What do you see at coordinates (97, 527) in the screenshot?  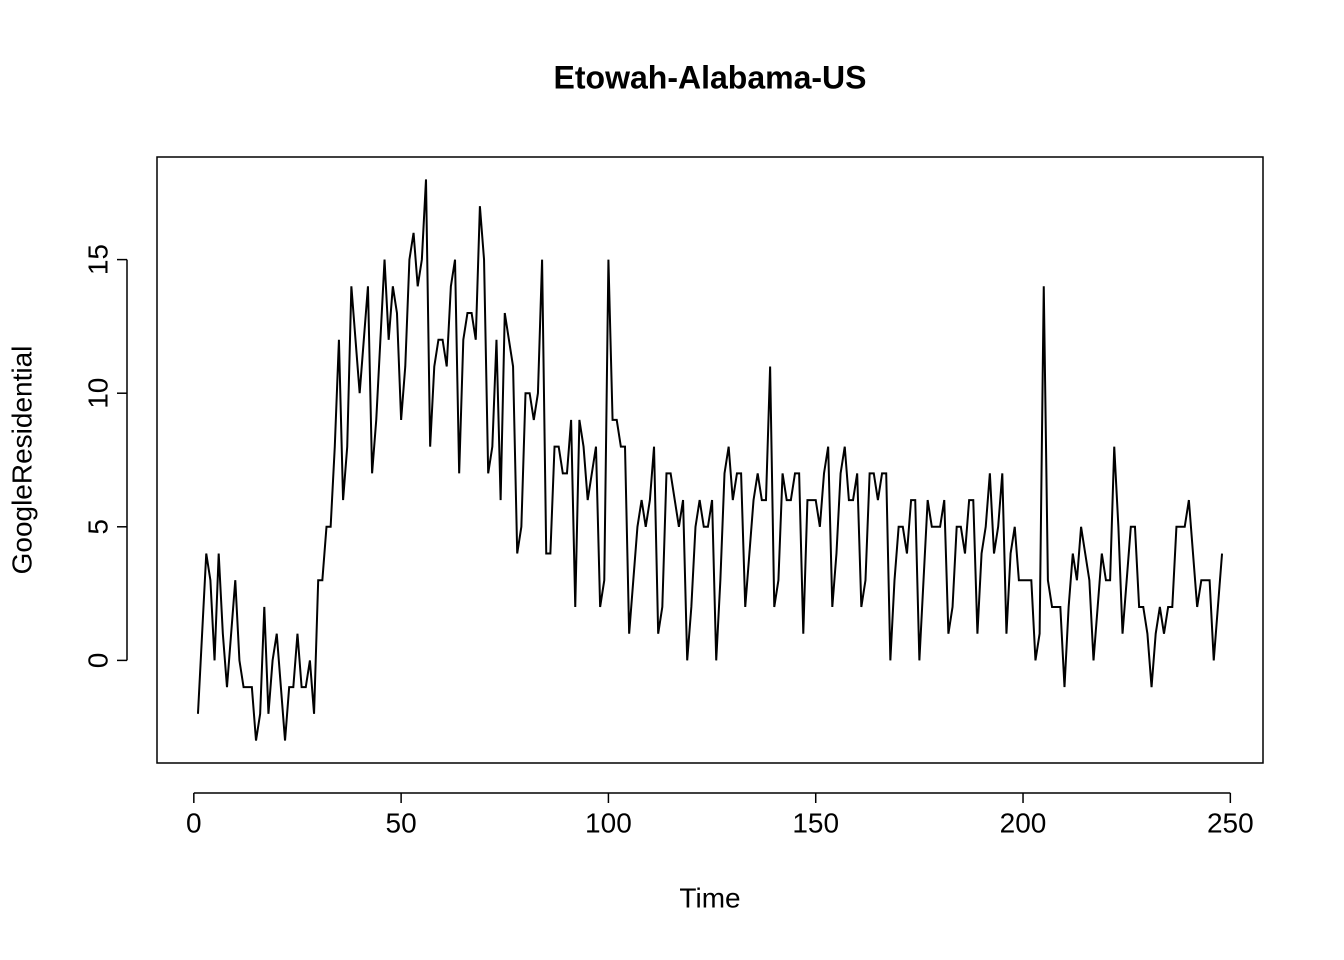 I see `y-tick-label: 5` at bounding box center [97, 527].